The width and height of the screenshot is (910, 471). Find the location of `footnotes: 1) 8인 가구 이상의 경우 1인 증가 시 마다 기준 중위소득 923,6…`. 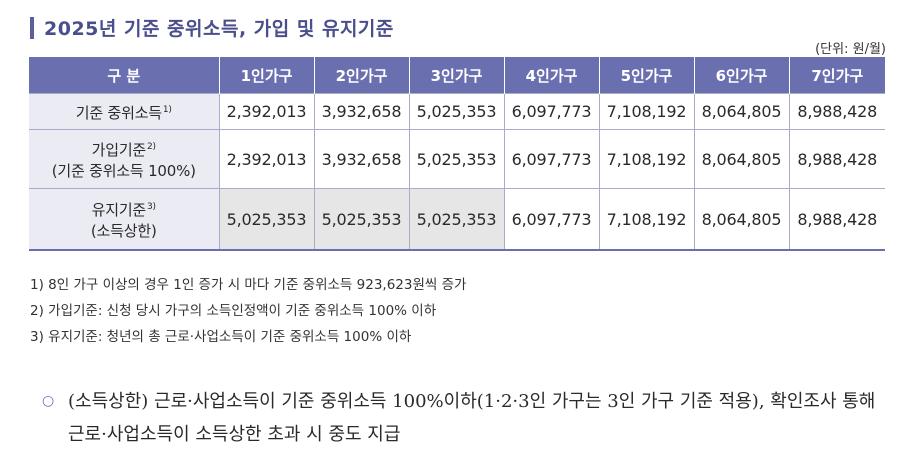

footnotes: 1) 8인 가구 이상의 경우 1인 증가 시 마다 기준 중위소득 923,6… is located at coordinates (248, 311).